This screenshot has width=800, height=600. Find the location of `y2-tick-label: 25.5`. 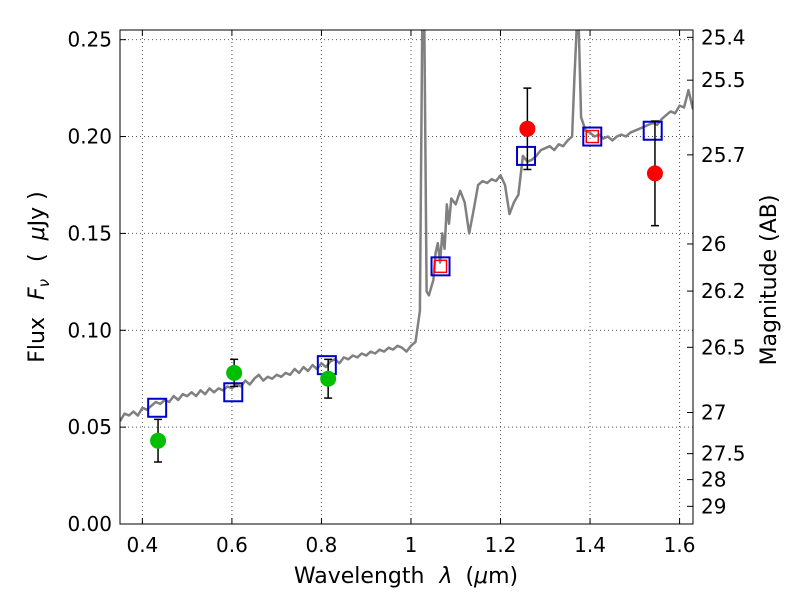

y2-tick-label: 25.5 is located at coordinates (723, 80).